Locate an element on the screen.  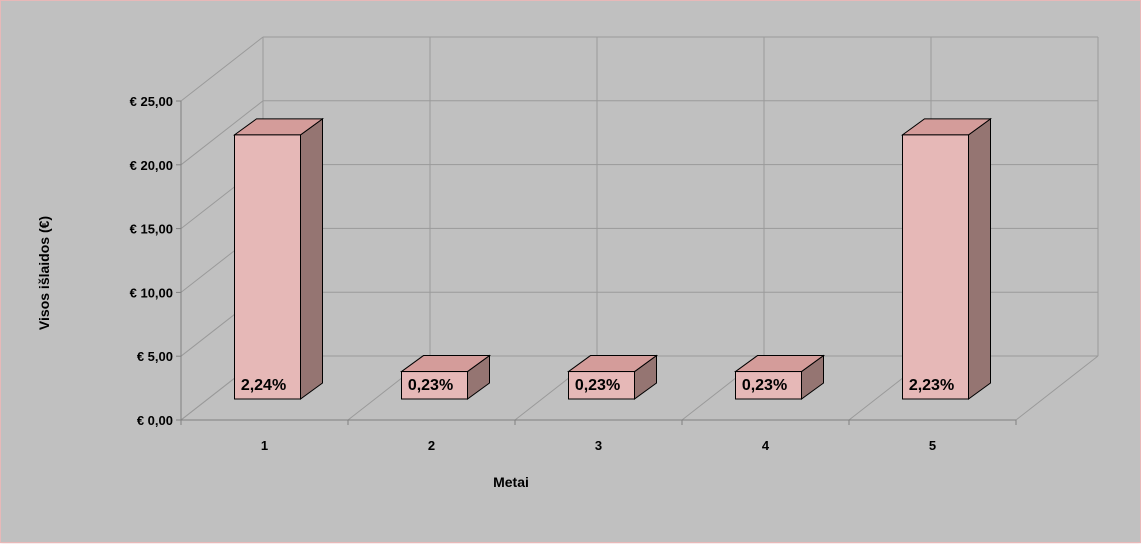
x-category-label: 4 is located at coordinates (766, 445).